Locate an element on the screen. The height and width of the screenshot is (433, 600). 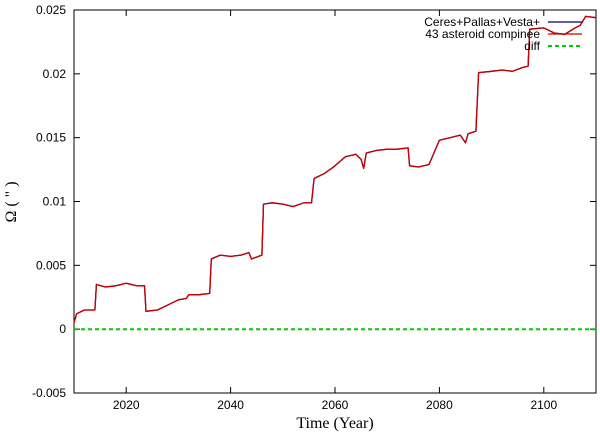
y-tick-label: 0.01 is located at coordinates (55, 202).